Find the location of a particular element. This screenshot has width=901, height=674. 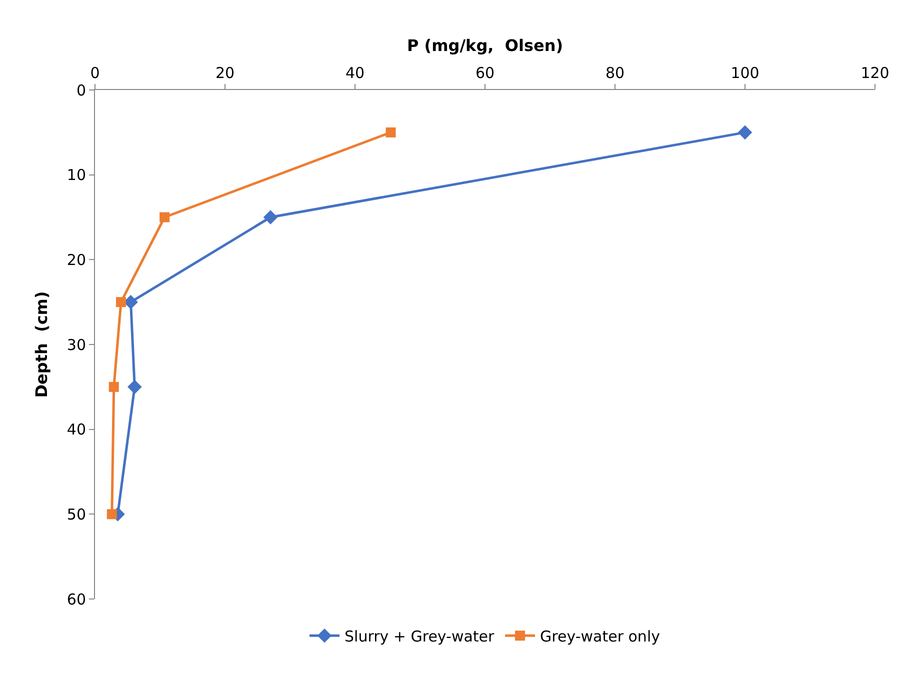

y-tick-label: 0 is located at coordinates (81, 90).